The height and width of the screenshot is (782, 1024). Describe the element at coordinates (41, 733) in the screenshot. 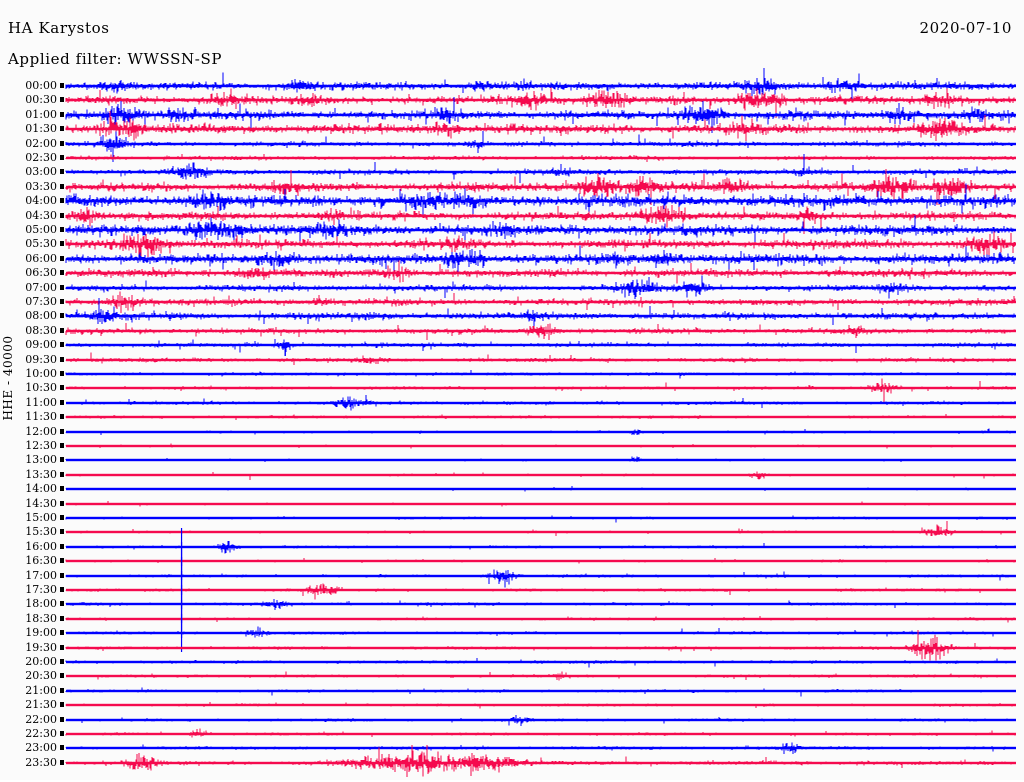

I see `row-time-label: 22:30` at that location.